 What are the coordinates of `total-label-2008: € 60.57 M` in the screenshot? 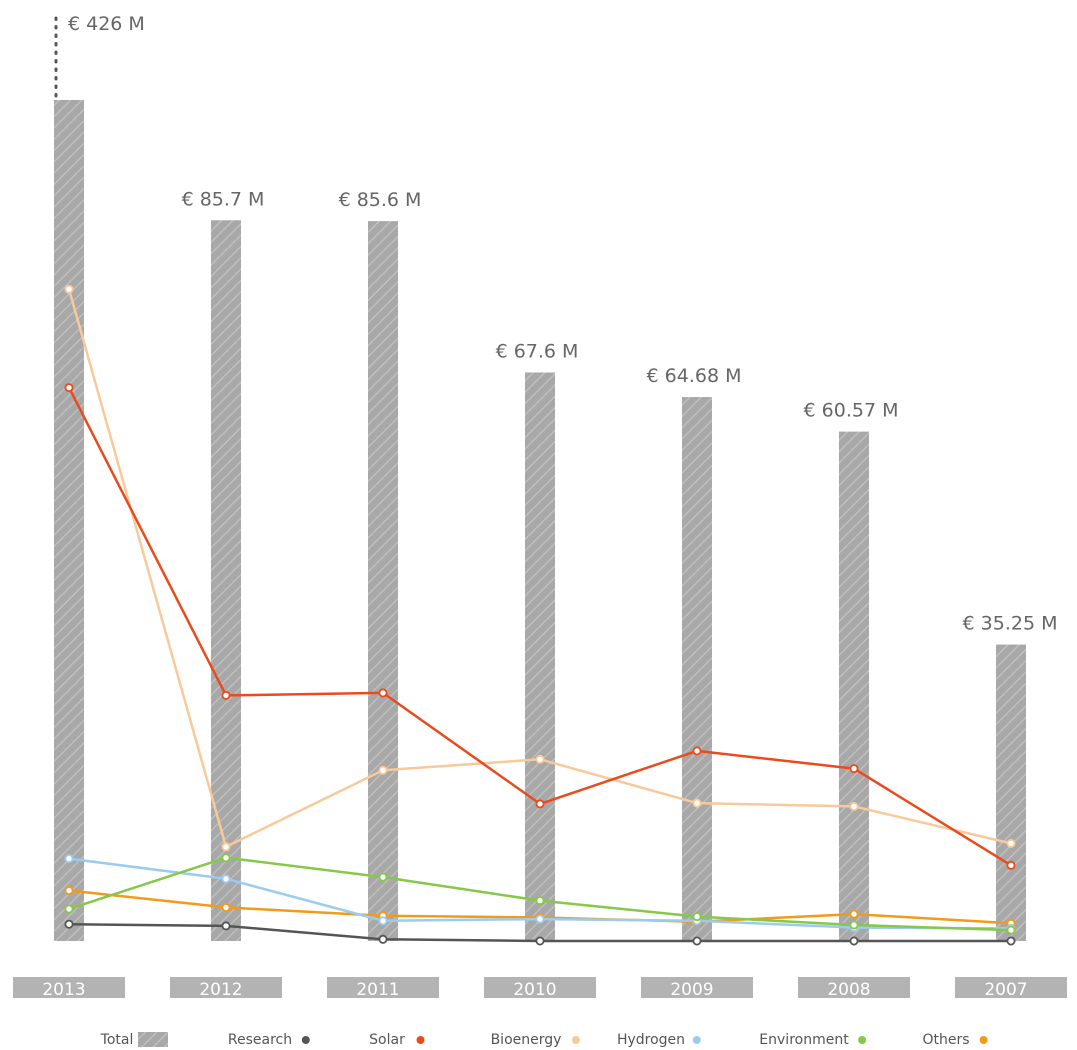 It's located at (851, 411).